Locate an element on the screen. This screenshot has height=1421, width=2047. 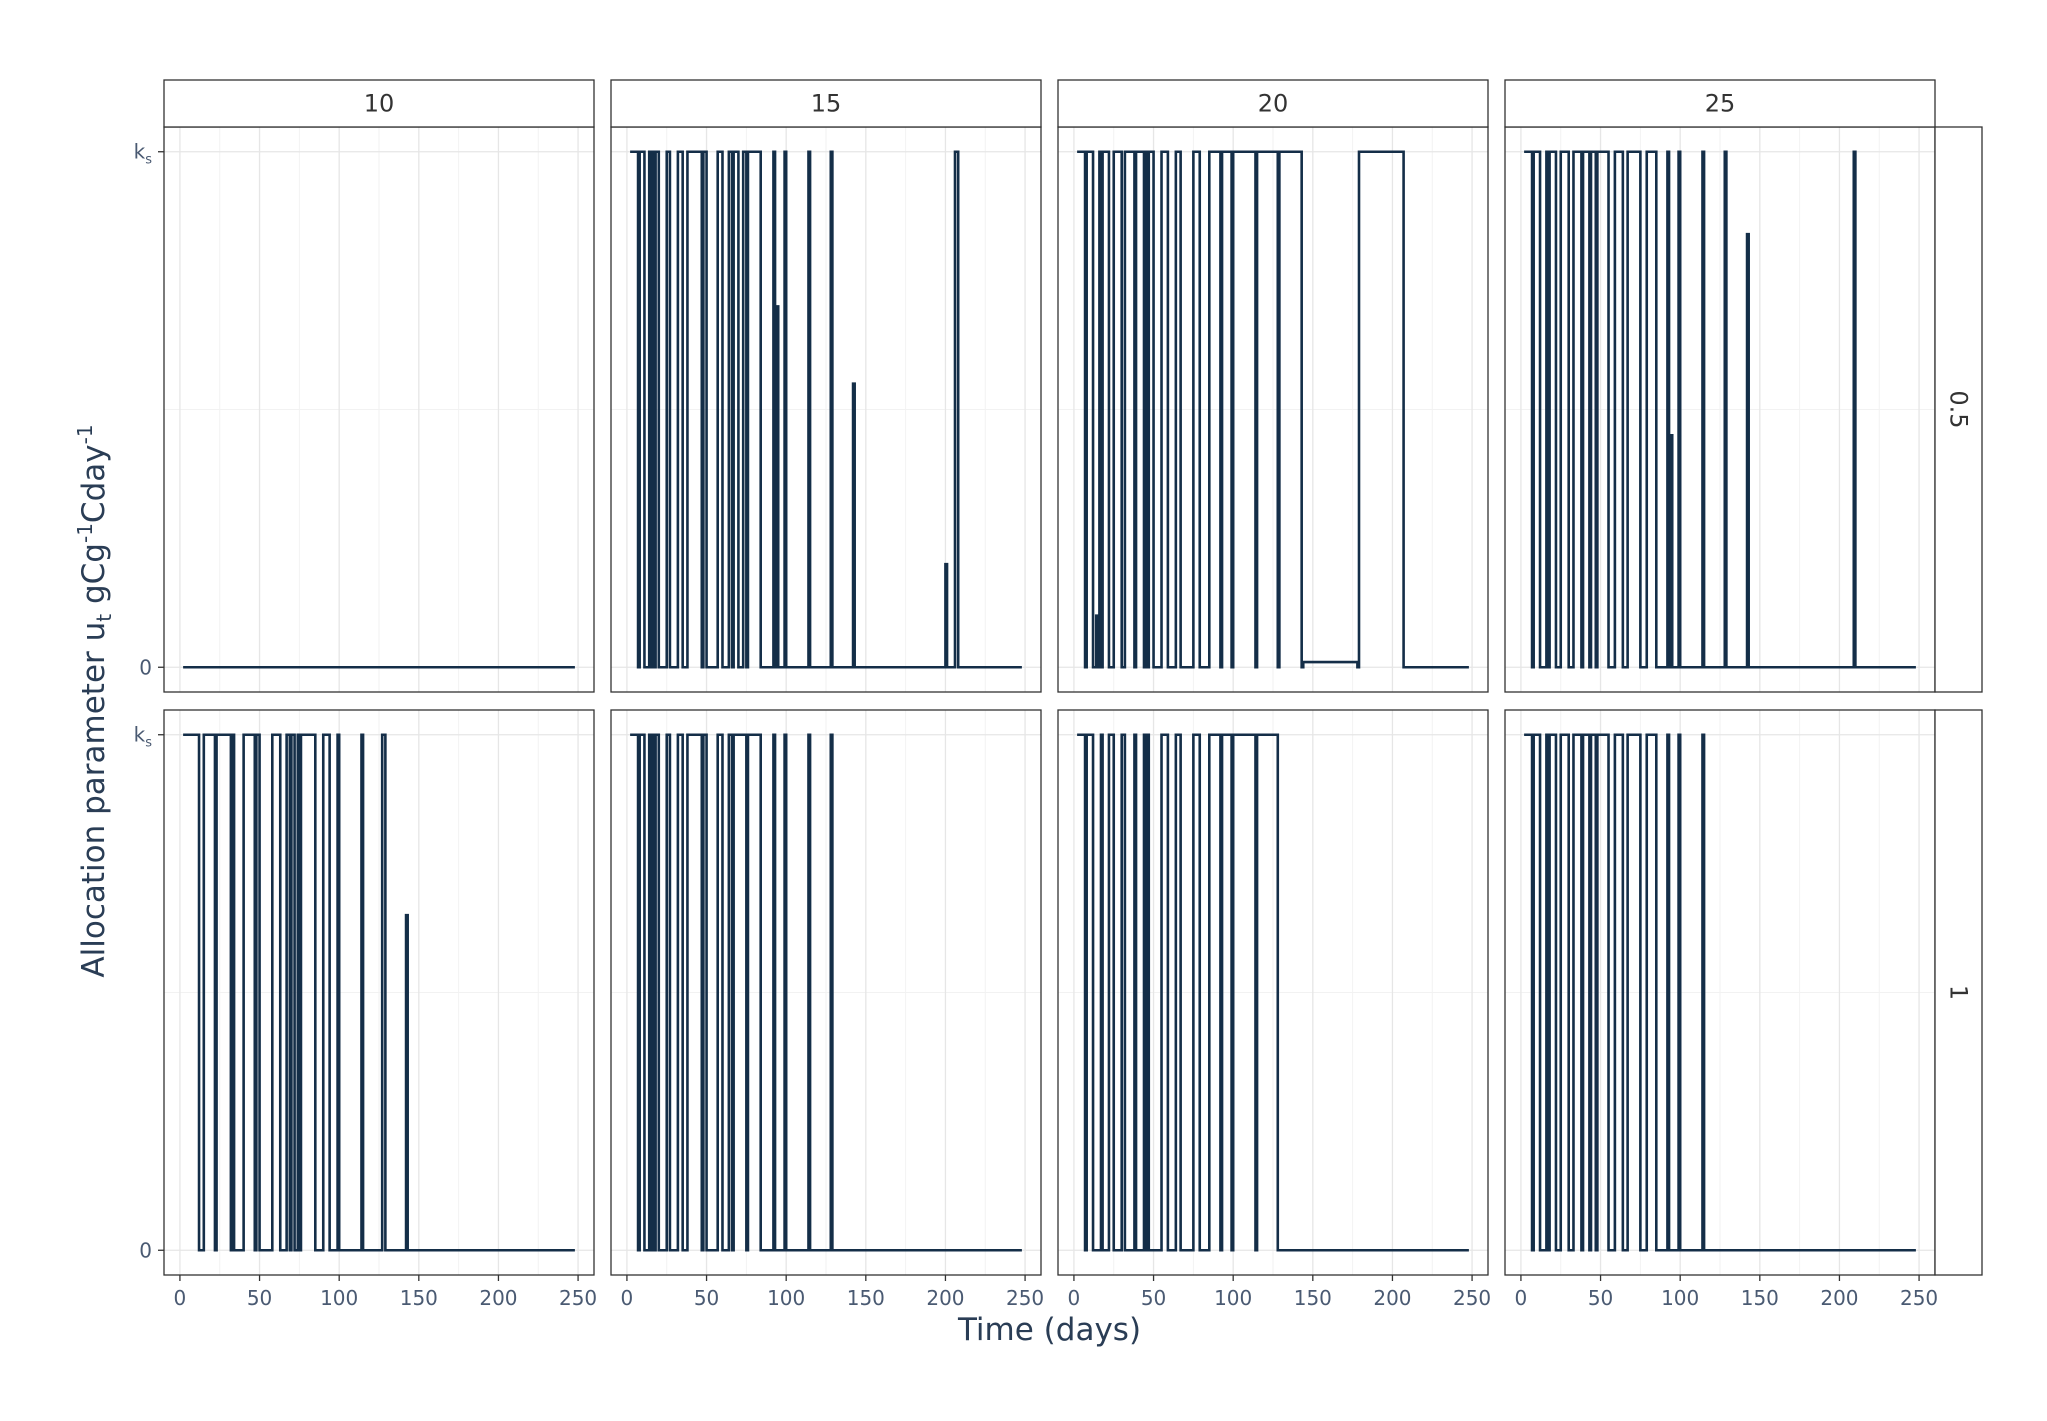
x-axis-title: Time (days) is located at coordinates (1049, 1330).